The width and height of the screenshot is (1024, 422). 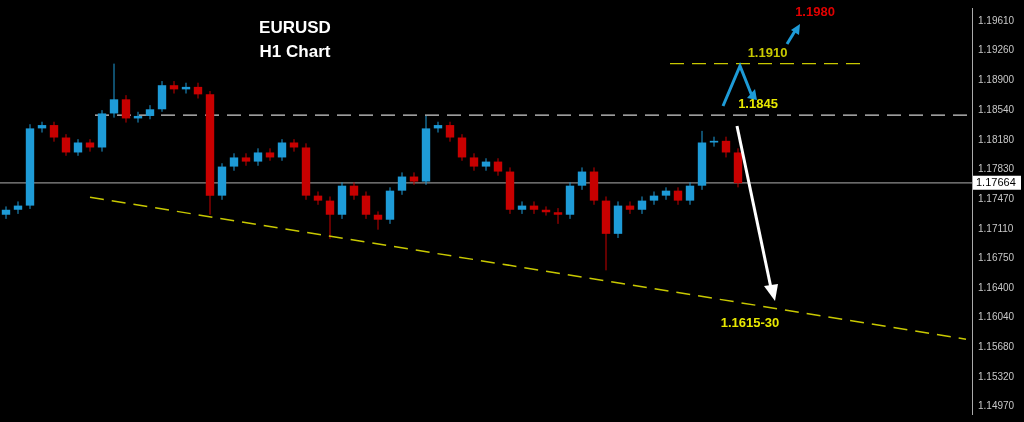 What do you see at coordinates (996, 139) in the screenshot?
I see `y-tick-label: 1.18180` at bounding box center [996, 139].